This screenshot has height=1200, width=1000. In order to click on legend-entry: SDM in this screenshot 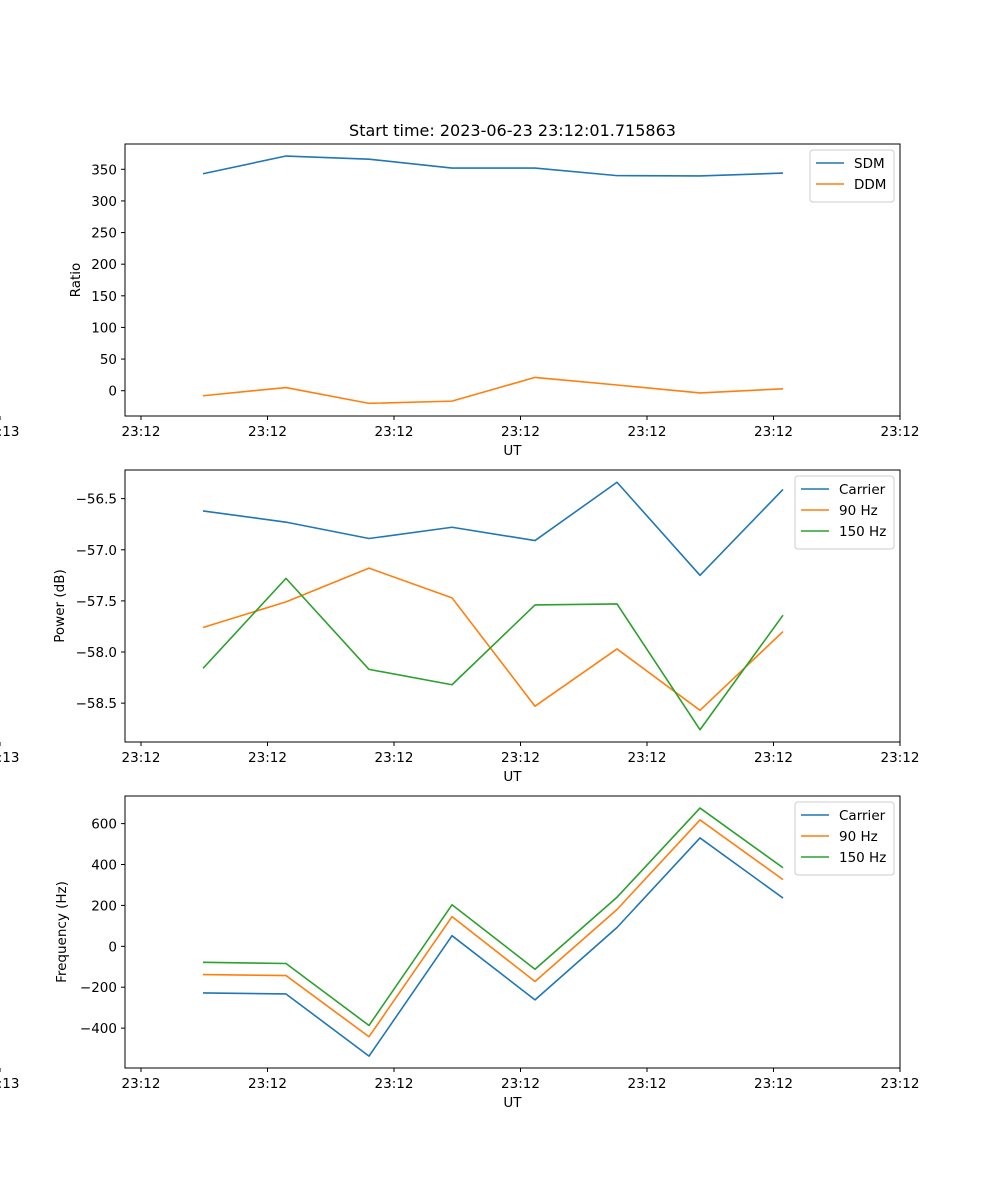, I will do `click(869, 164)`.